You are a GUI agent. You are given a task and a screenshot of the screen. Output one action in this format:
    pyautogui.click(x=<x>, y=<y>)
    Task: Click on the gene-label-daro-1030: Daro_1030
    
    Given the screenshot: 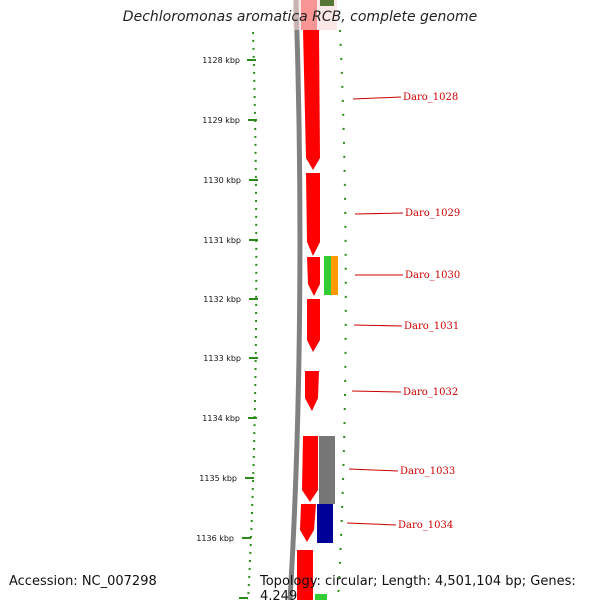 What is the action you would take?
    pyautogui.click(x=432, y=275)
    